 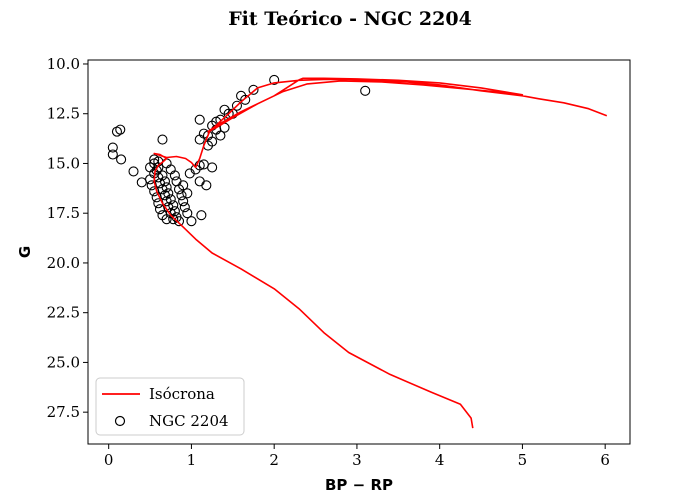 What do you see at coordinates (25, 252) in the screenshot?
I see `y-axis-label: G` at bounding box center [25, 252].